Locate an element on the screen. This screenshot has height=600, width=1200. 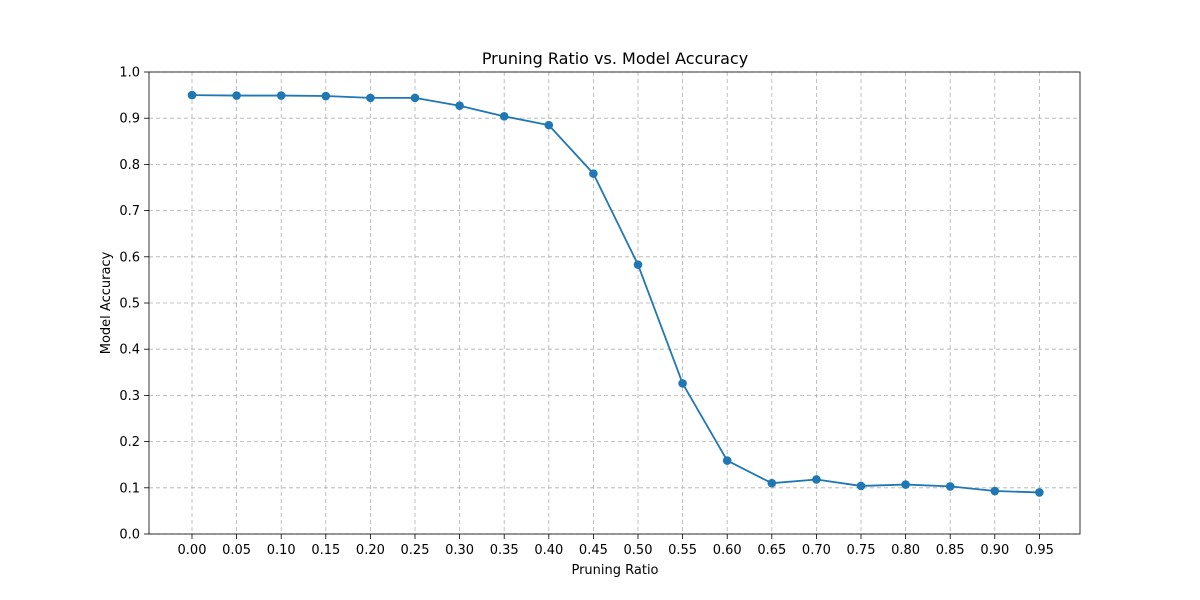
y-tick-label: 0.3 is located at coordinates (129, 396).